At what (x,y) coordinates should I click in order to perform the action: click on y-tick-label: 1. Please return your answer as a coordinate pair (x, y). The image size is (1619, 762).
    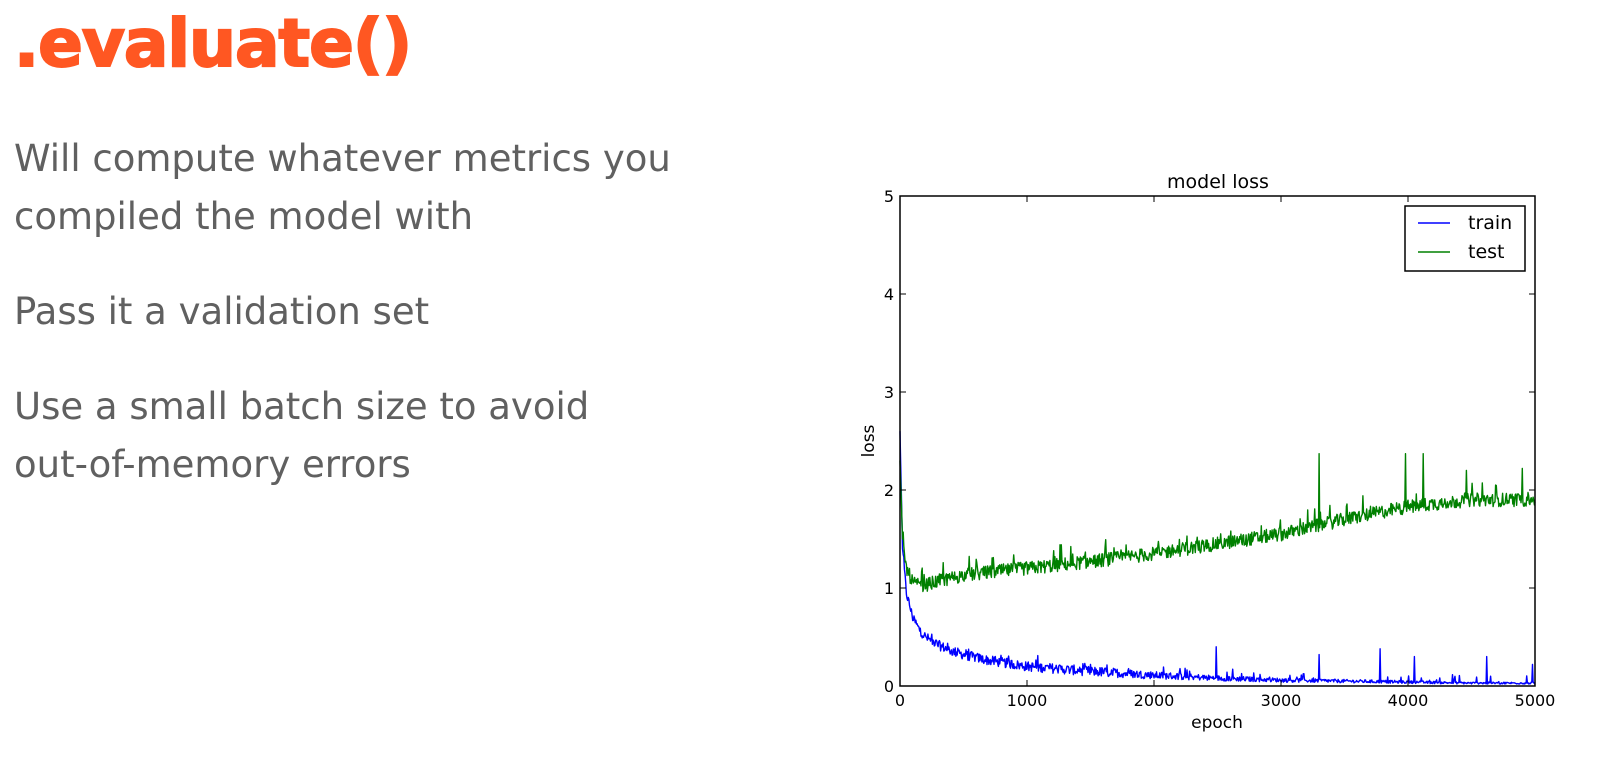
    Looking at the image, I should click on (889, 588).